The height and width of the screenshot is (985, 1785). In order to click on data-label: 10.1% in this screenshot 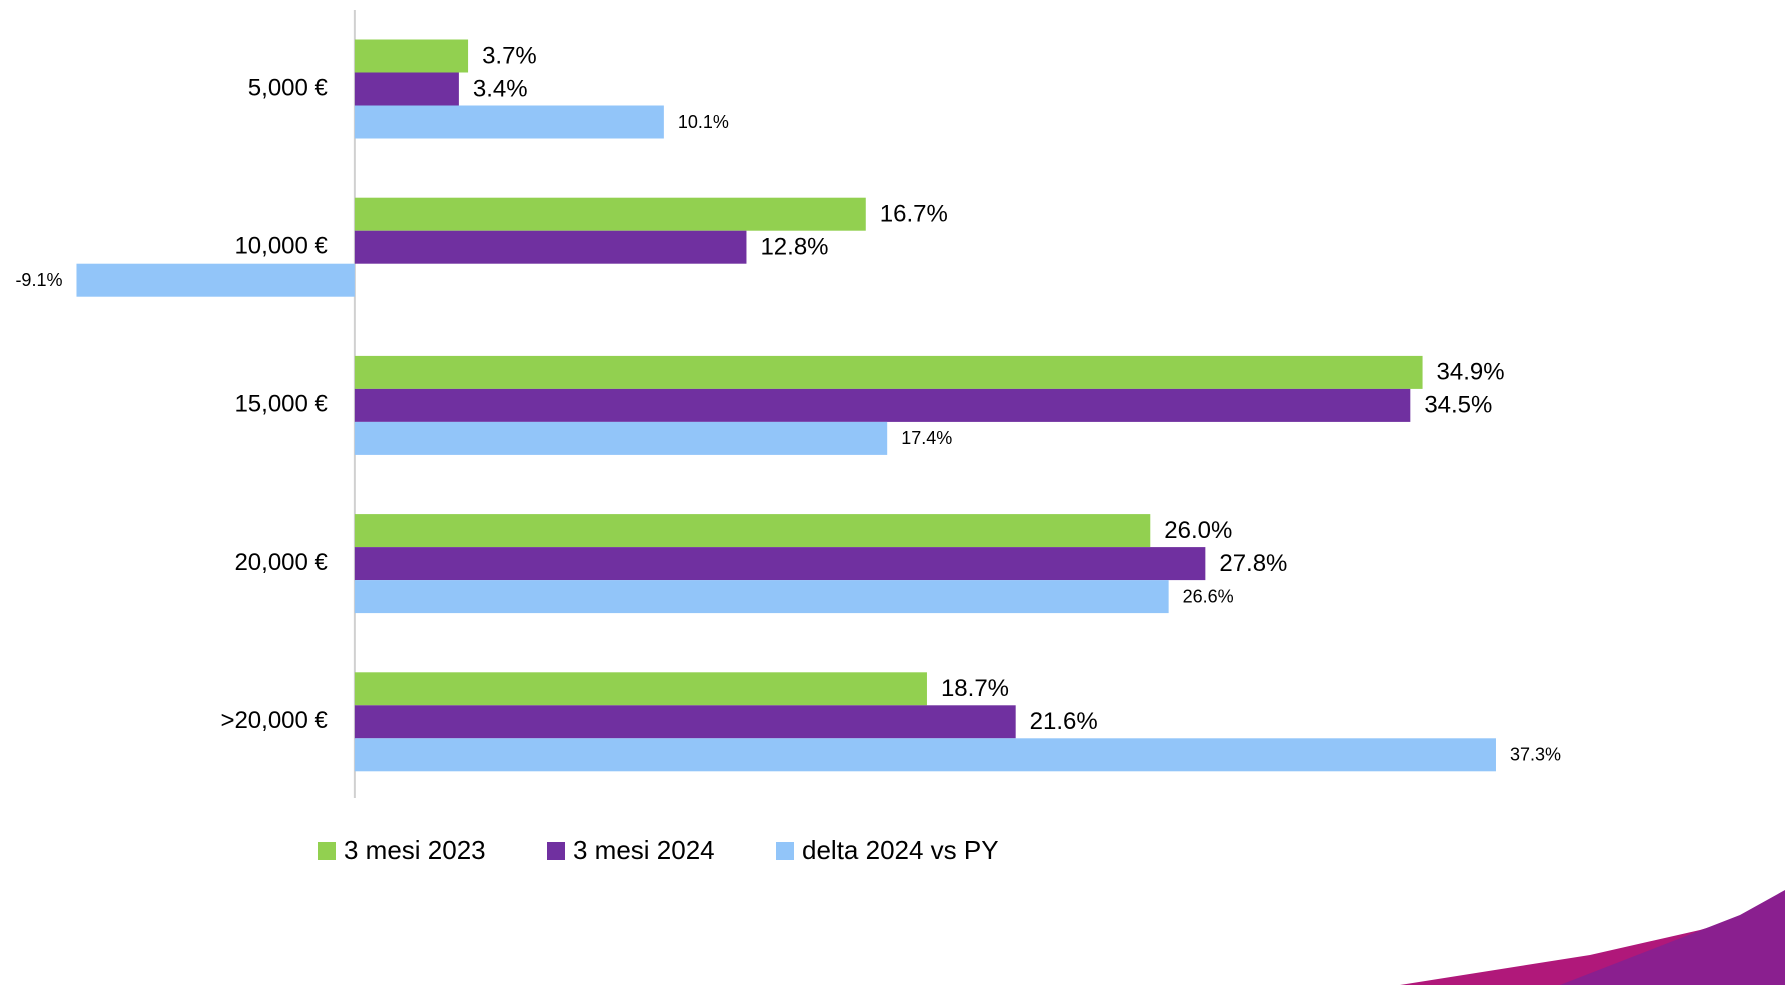, I will do `click(703, 122)`.